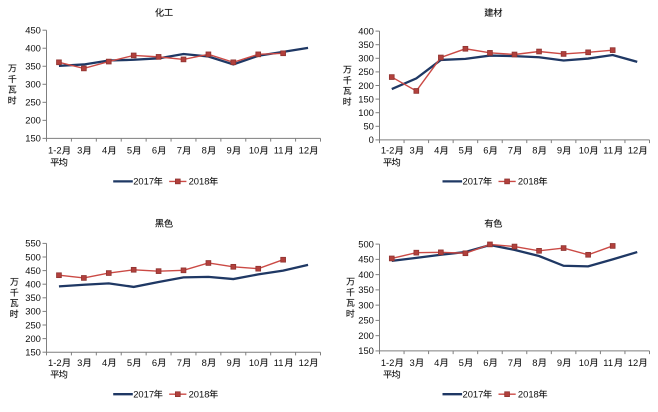  What do you see at coordinates (368, 126) in the screenshot?
I see `svg-text: 50` at bounding box center [368, 126].